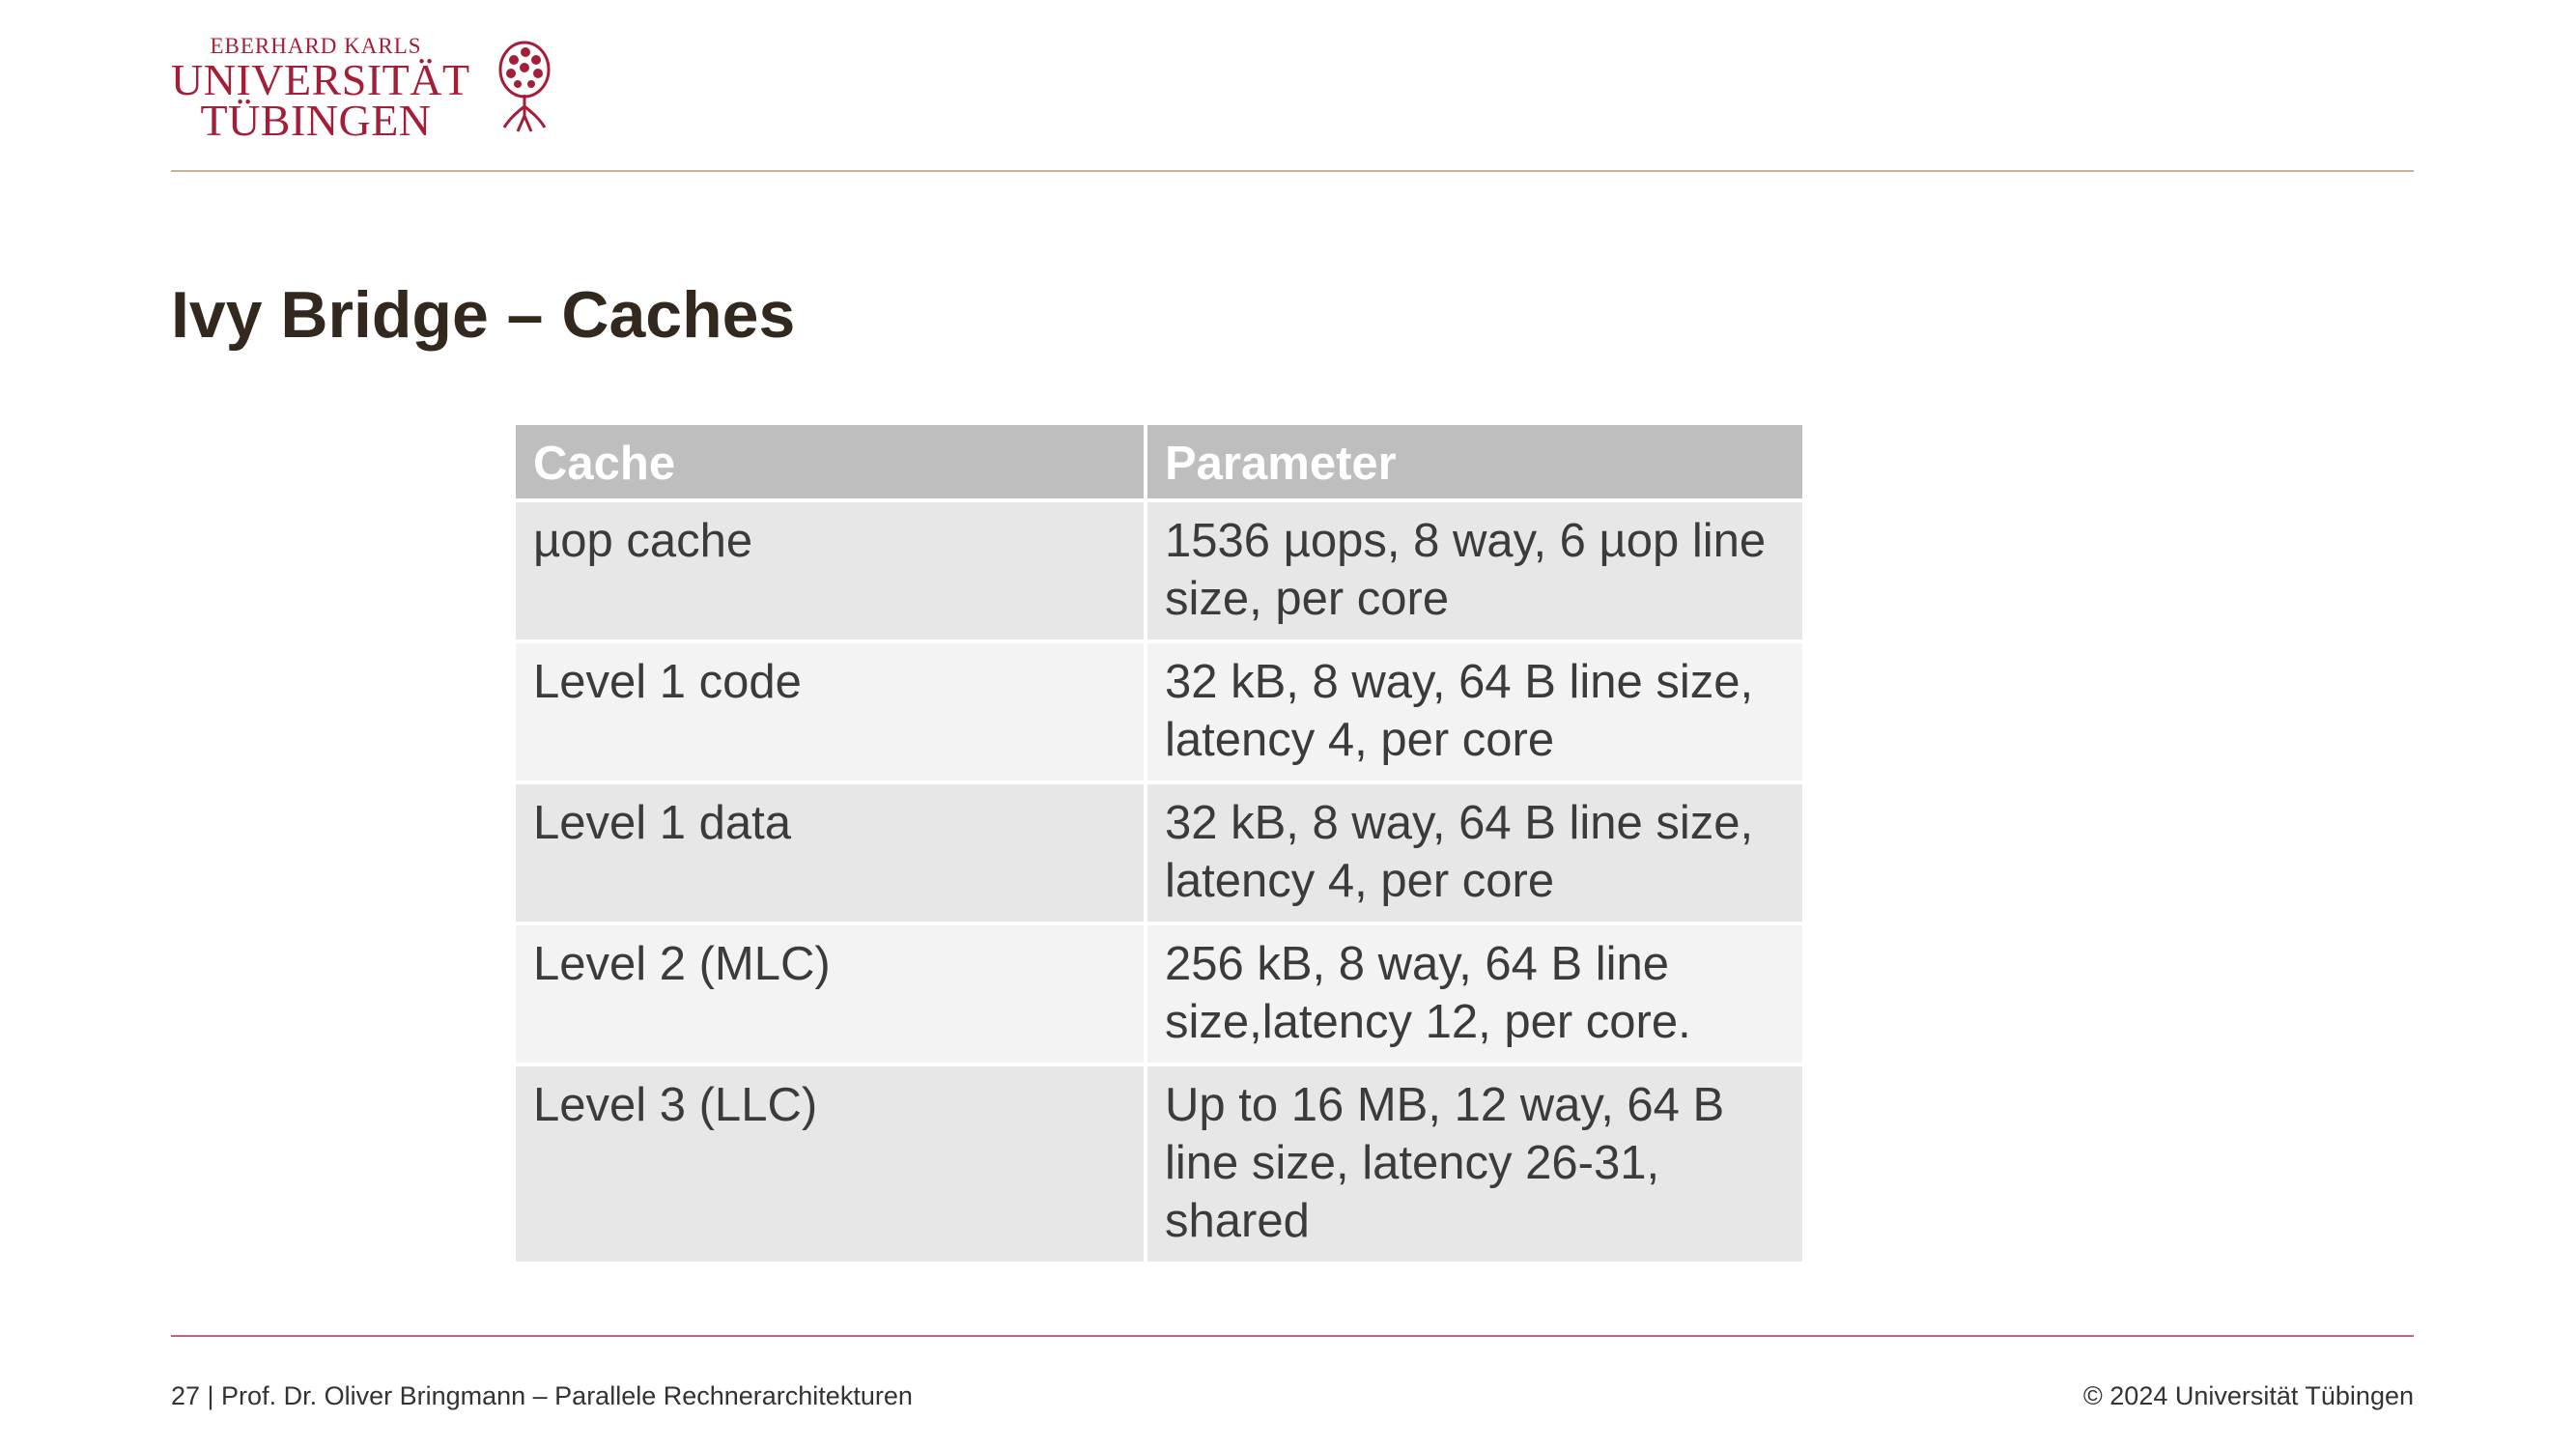 The width and height of the screenshot is (2576, 1449). Describe the element at coordinates (316, 120) in the screenshot. I see `logo-line-3: TÜBINGEN` at that location.